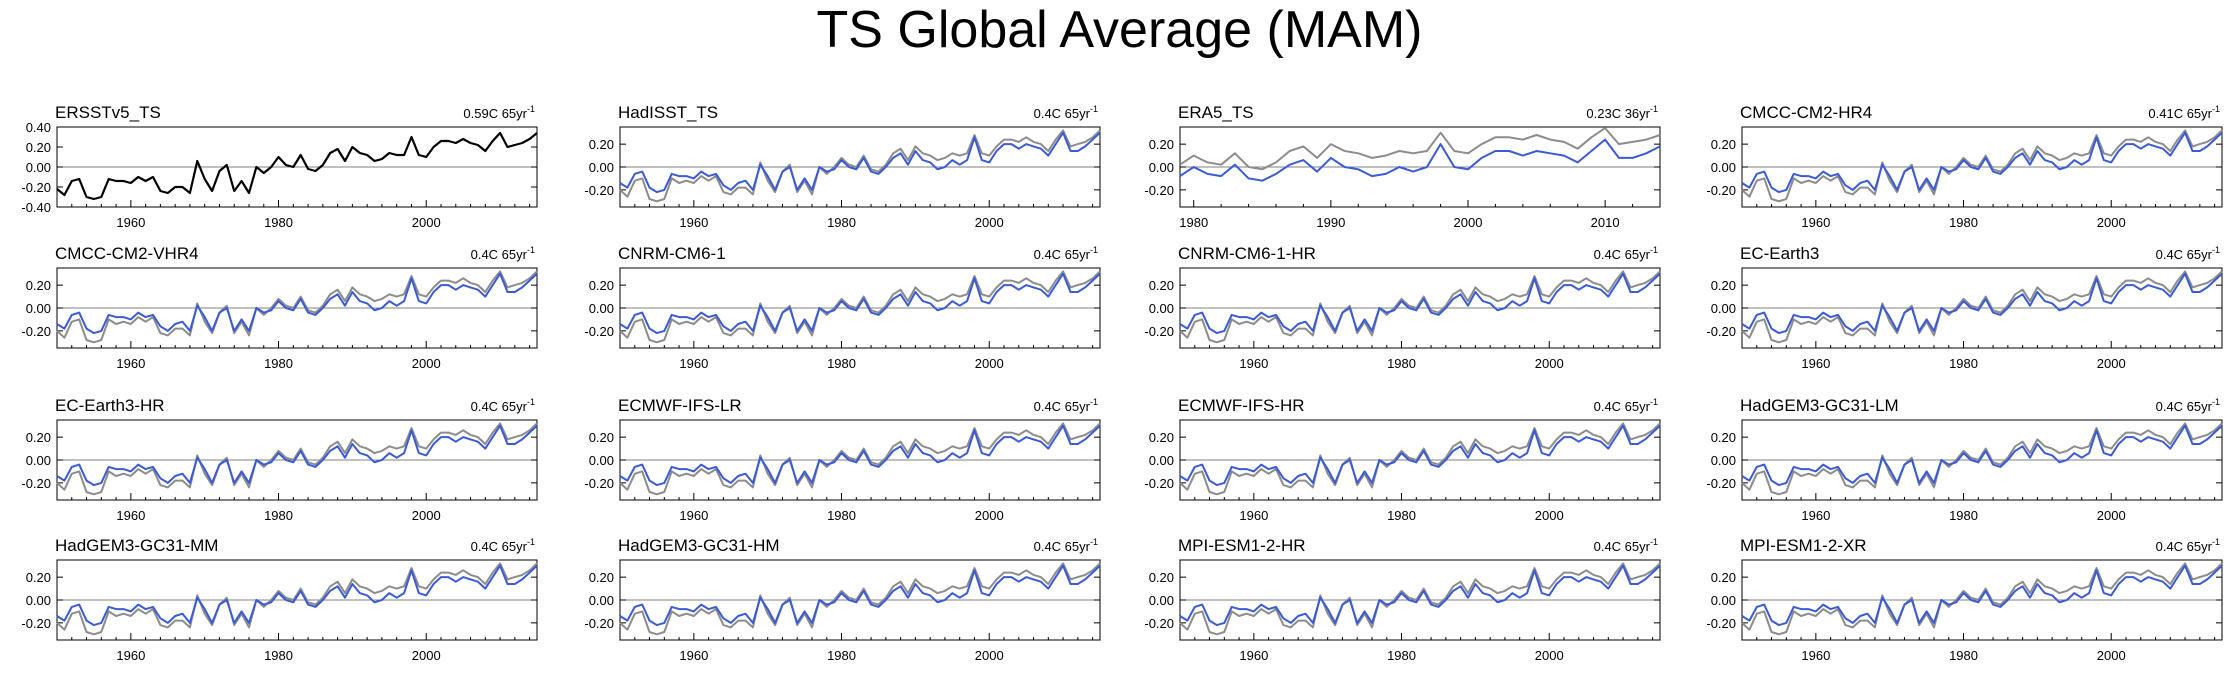  What do you see at coordinates (36, 207) in the screenshot?
I see `y-tick-label: -0.40` at bounding box center [36, 207].